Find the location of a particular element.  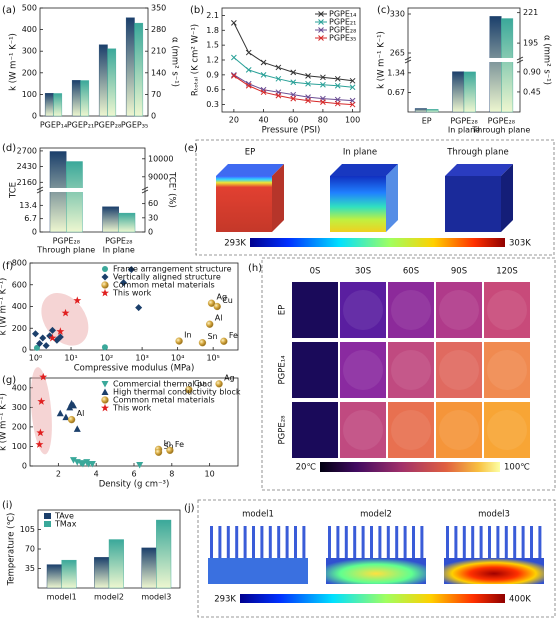

point-label: In is located at coordinates (167, 443).